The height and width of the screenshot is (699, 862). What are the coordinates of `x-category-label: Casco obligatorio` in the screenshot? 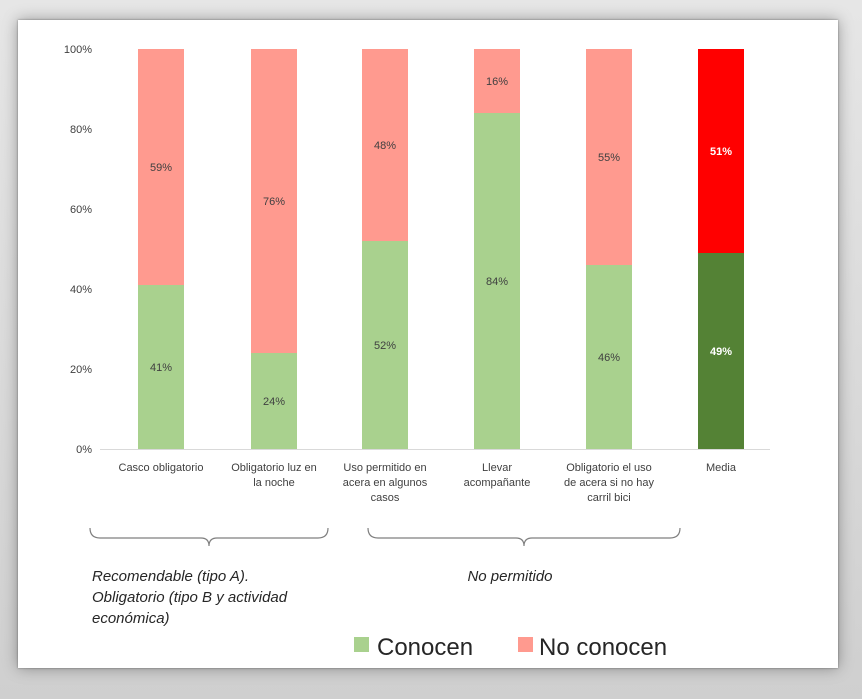 It's located at (161, 468).